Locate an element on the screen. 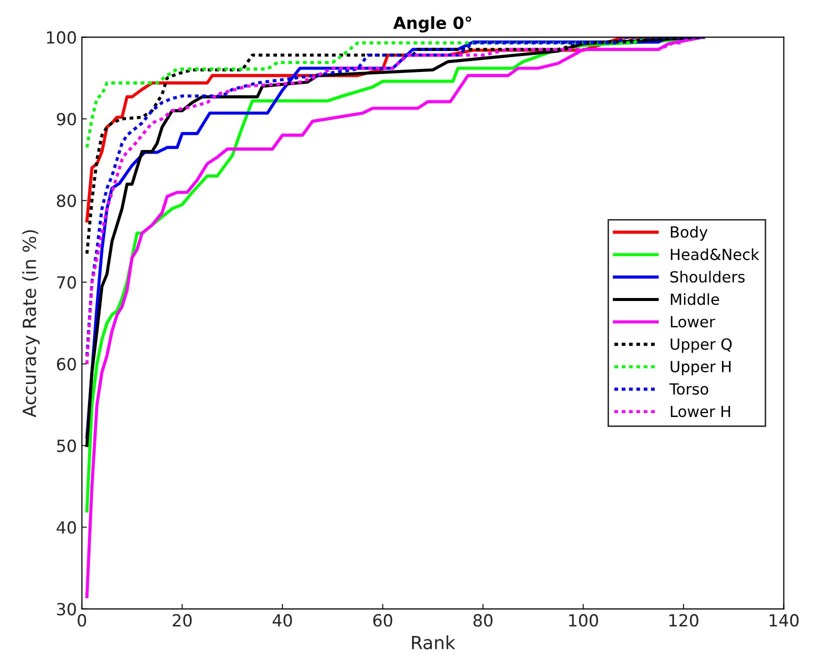 Image resolution: width=819 pixels, height=664 pixels. legend-label: Upper H is located at coordinates (700, 368).